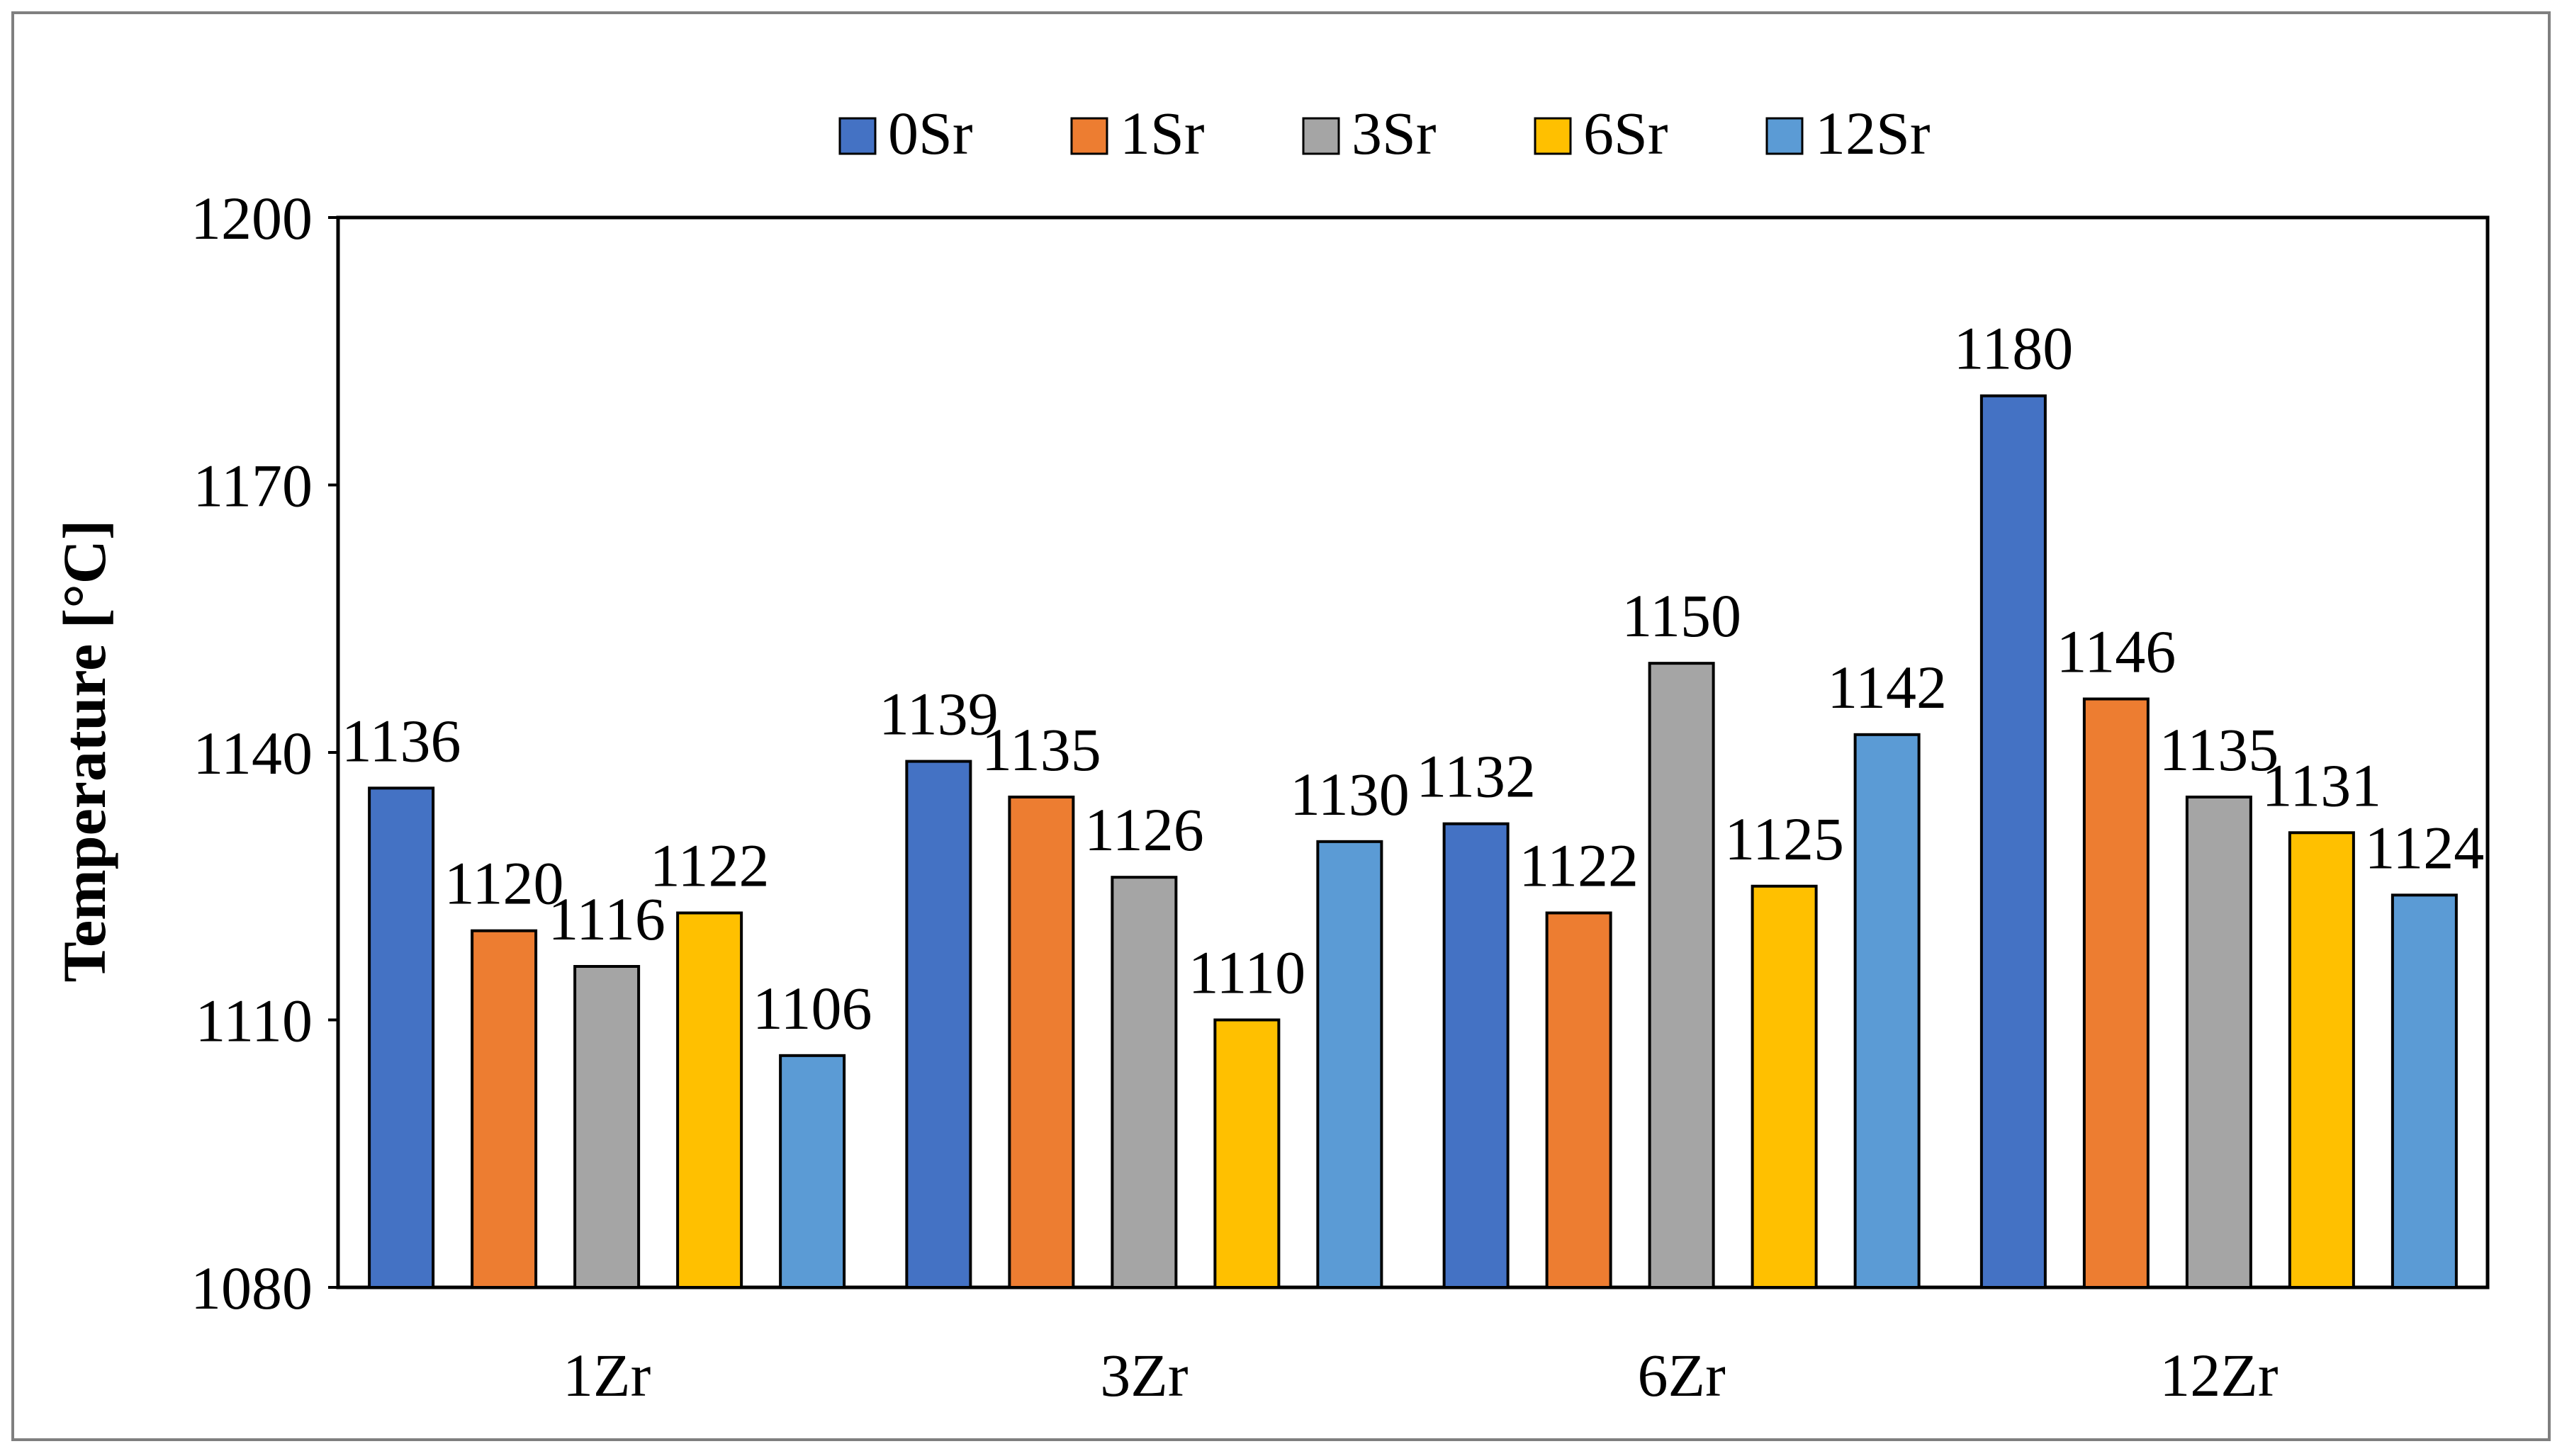 The width and height of the screenshot is (2562, 1456). What do you see at coordinates (1162, 133) in the screenshot?
I see `legend-label: 1Sr` at bounding box center [1162, 133].